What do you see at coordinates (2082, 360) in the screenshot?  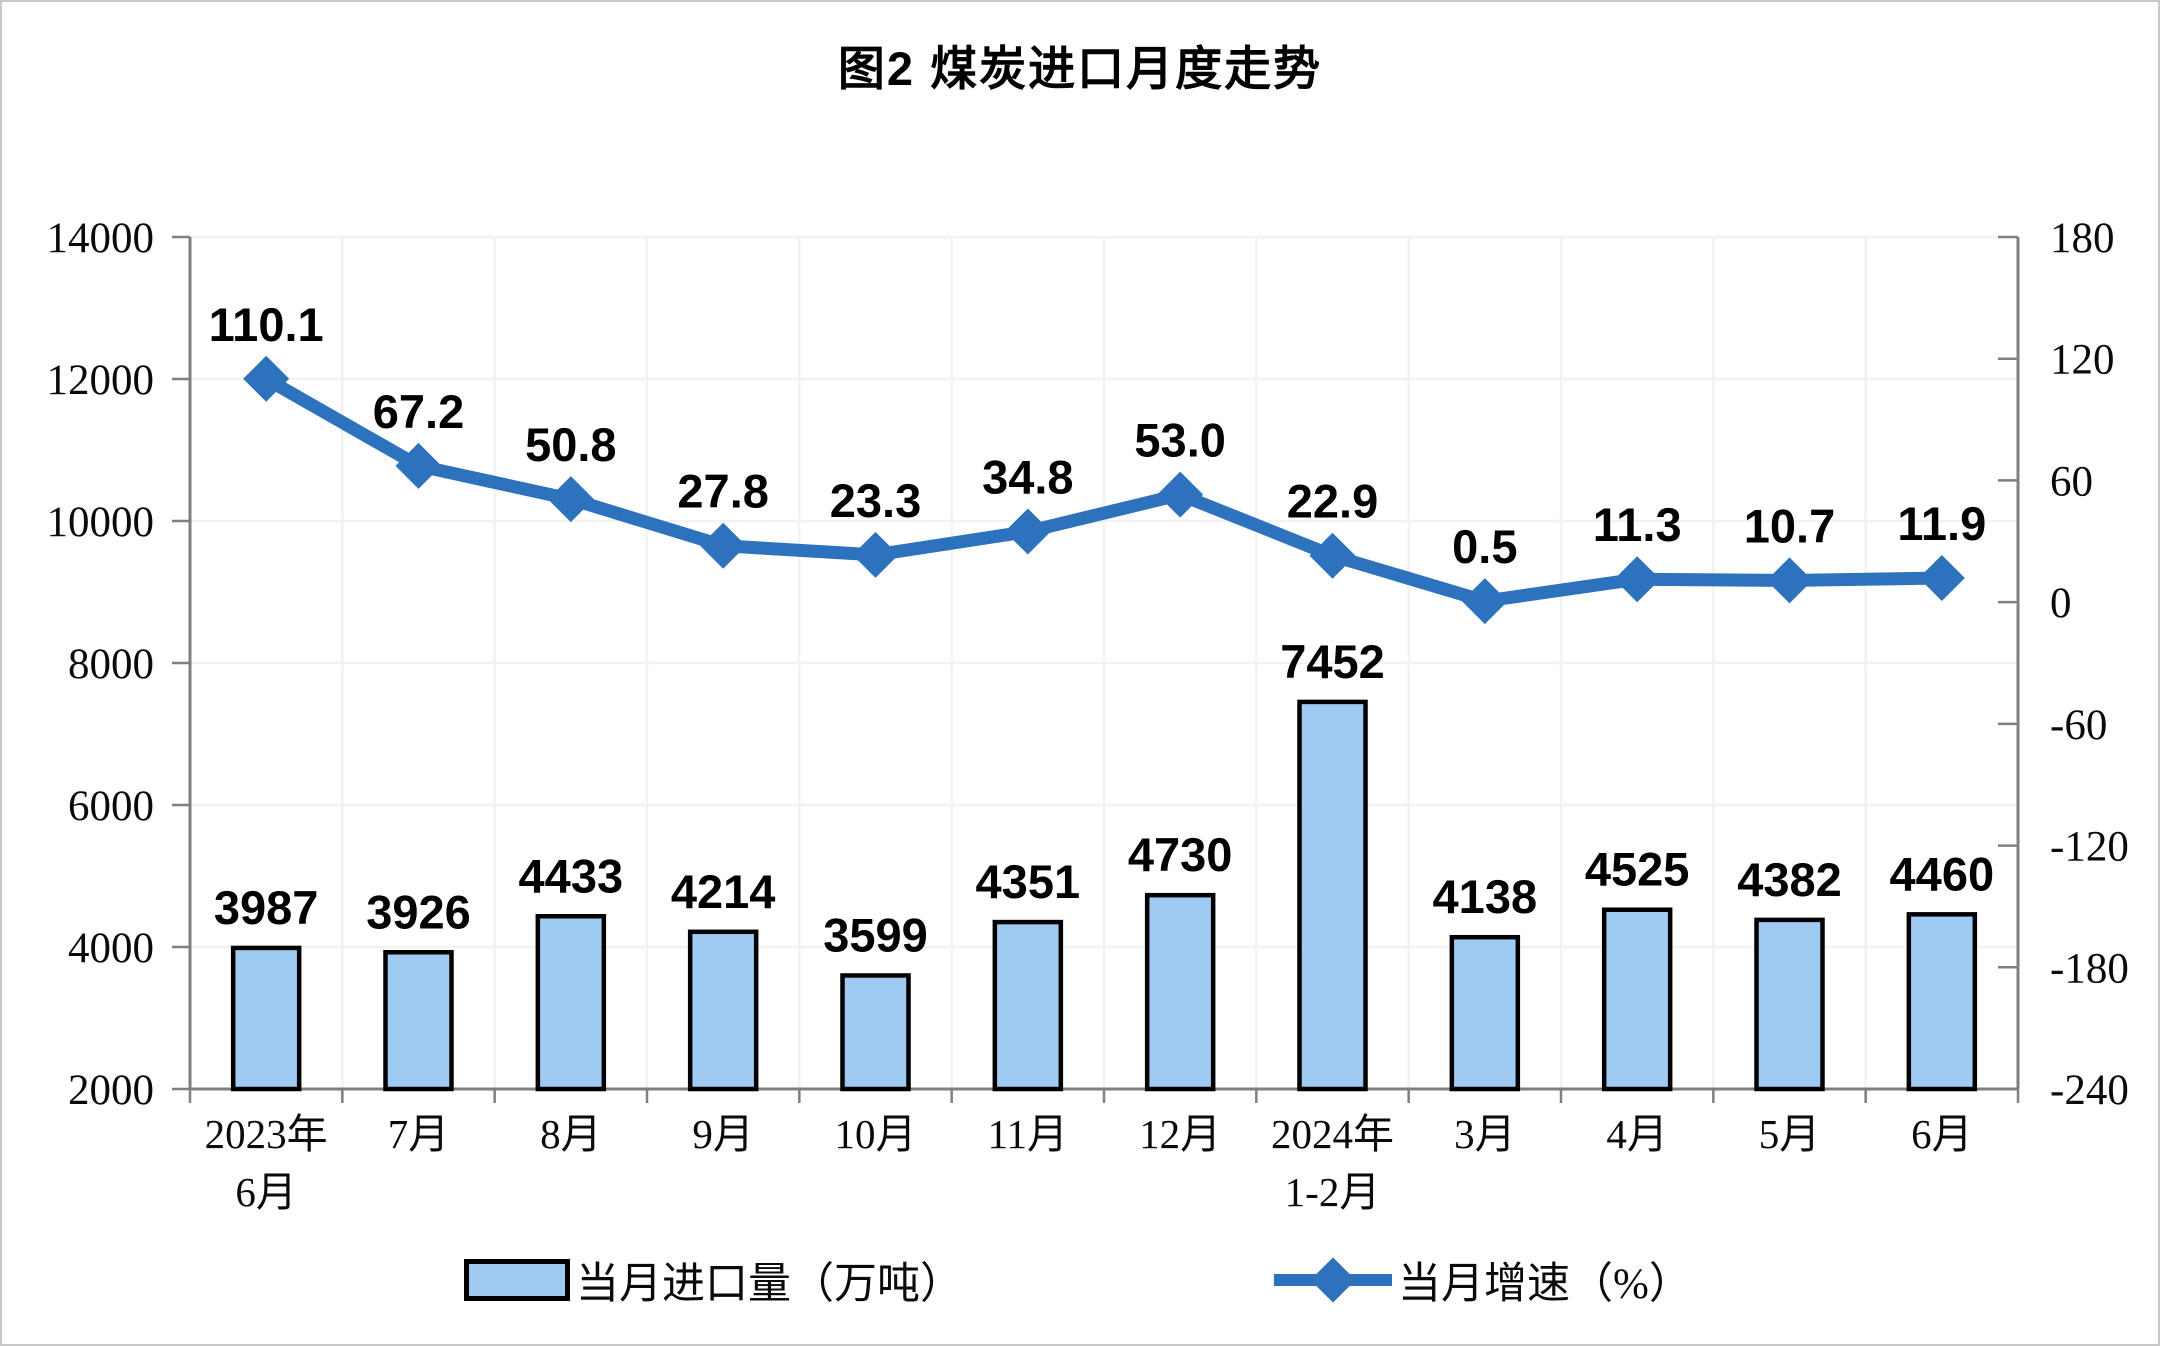 I see `right-axis-label: 120` at bounding box center [2082, 360].